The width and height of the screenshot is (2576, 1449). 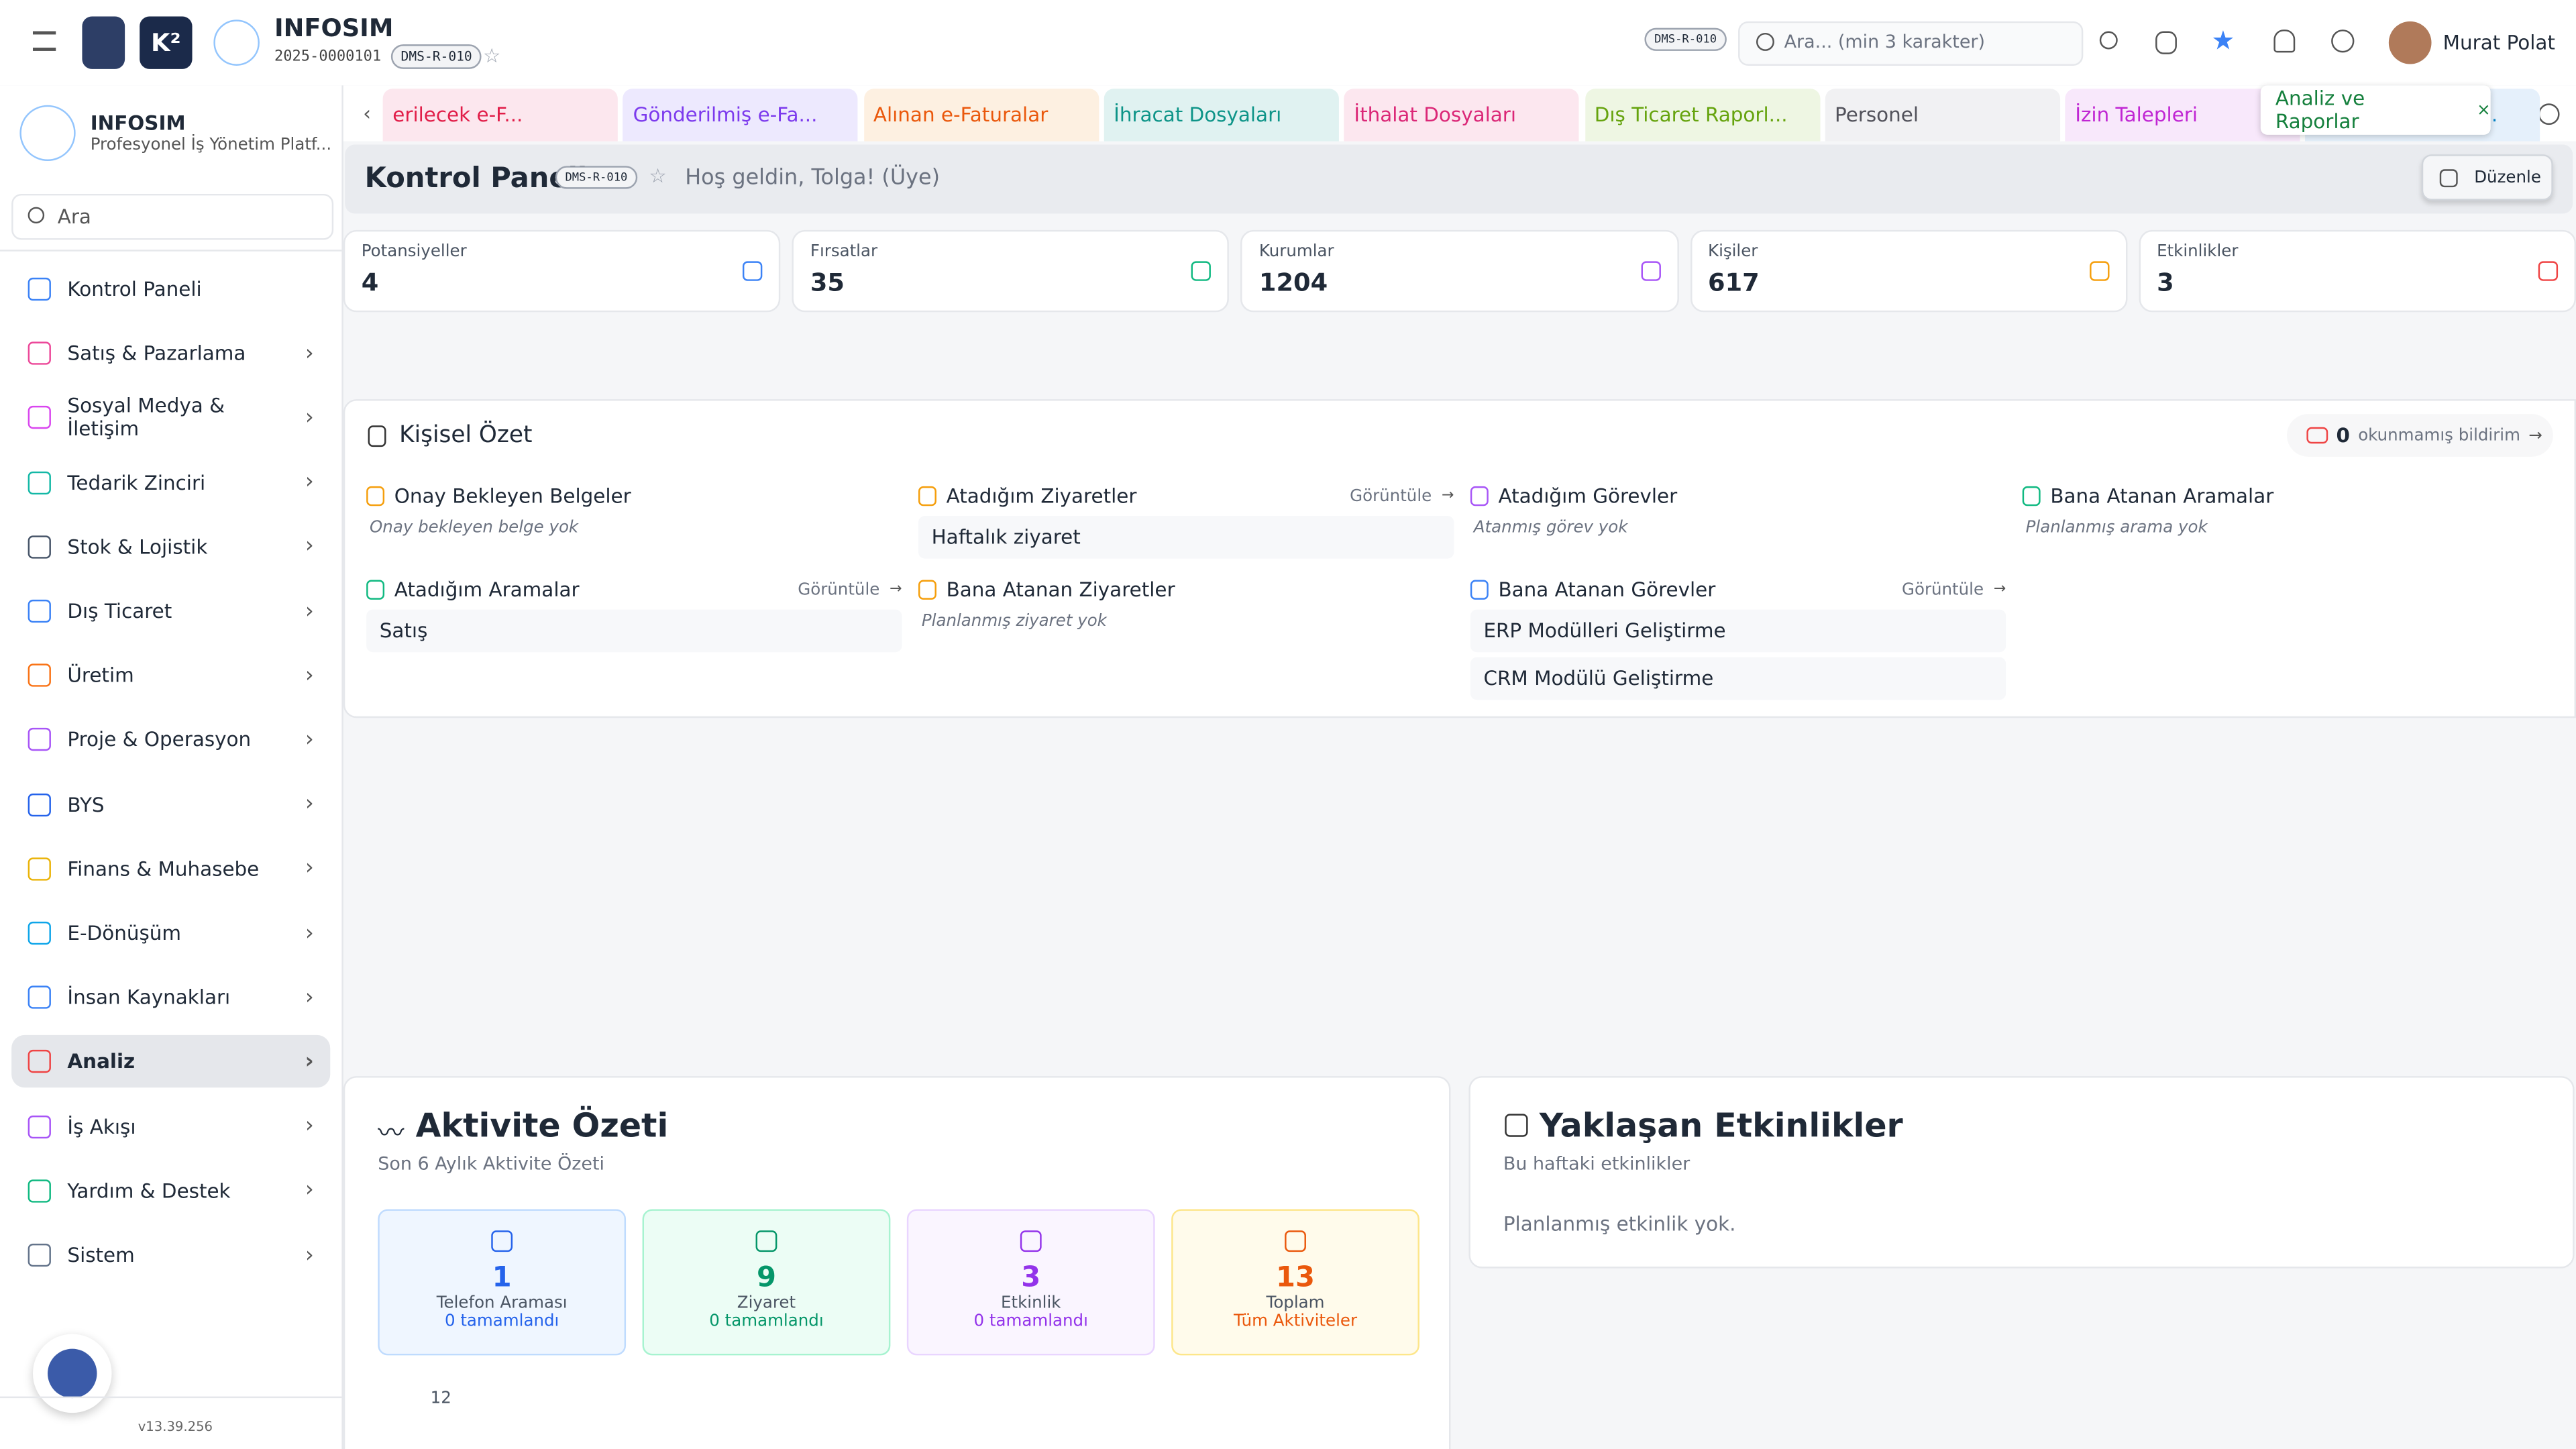 I want to click on summary-section: Atadığım Aramalar Görüntüle → Satış, so click(x=634, y=617).